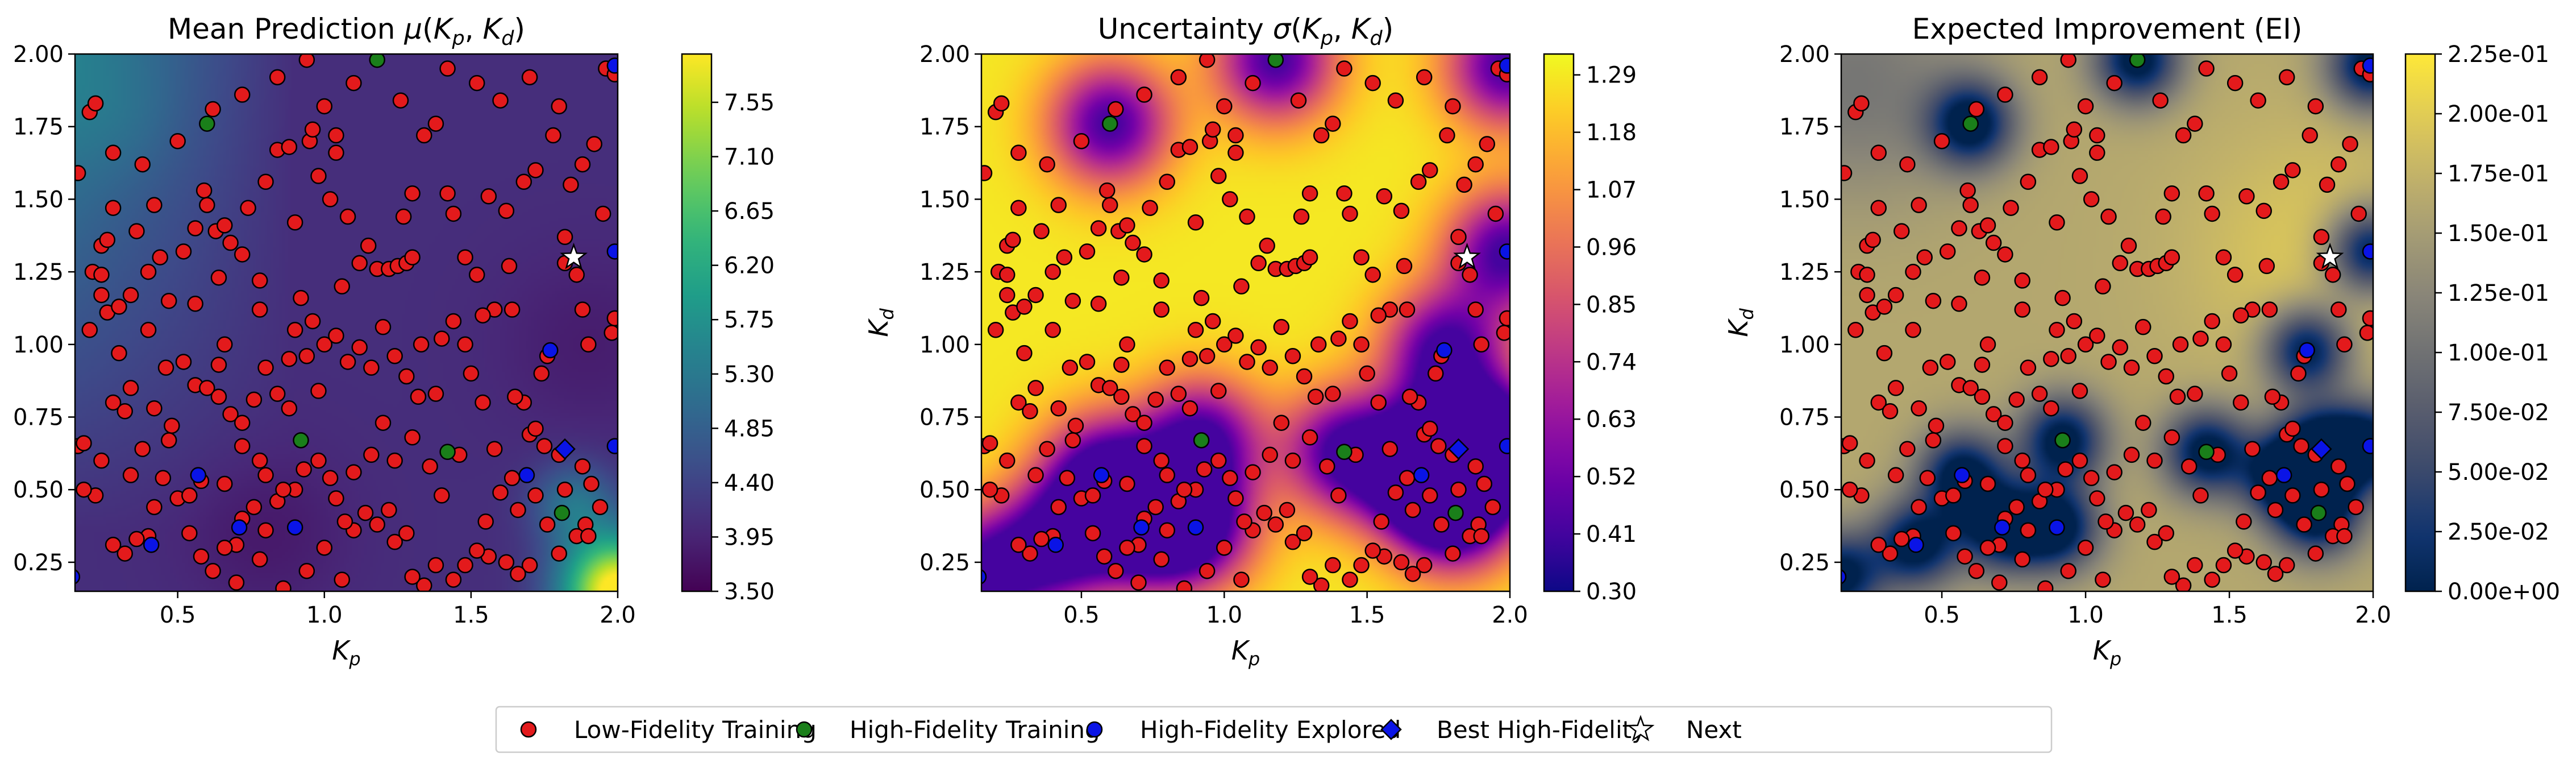 The image size is (2576, 767). Describe the element at coordinates (749, 157) in the screenshot. I see `colorbar-tick-label: 7.10` at that location.